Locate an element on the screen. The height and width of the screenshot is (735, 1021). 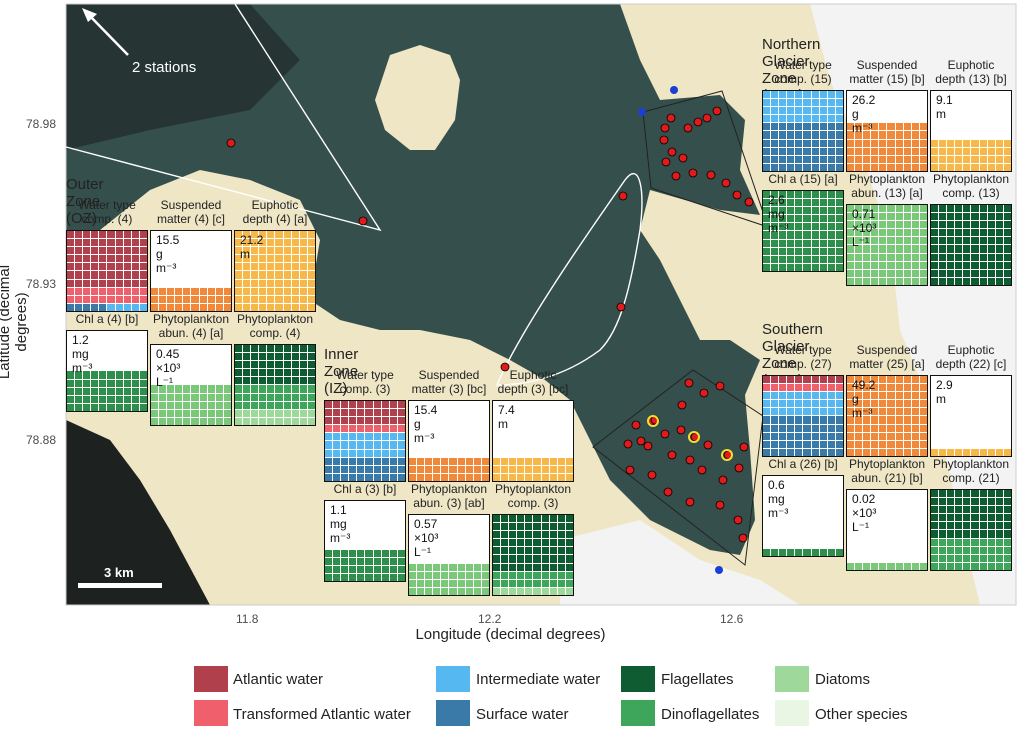
zone-title: Inner Zone (IZ) is located at coordinates (341, 371).